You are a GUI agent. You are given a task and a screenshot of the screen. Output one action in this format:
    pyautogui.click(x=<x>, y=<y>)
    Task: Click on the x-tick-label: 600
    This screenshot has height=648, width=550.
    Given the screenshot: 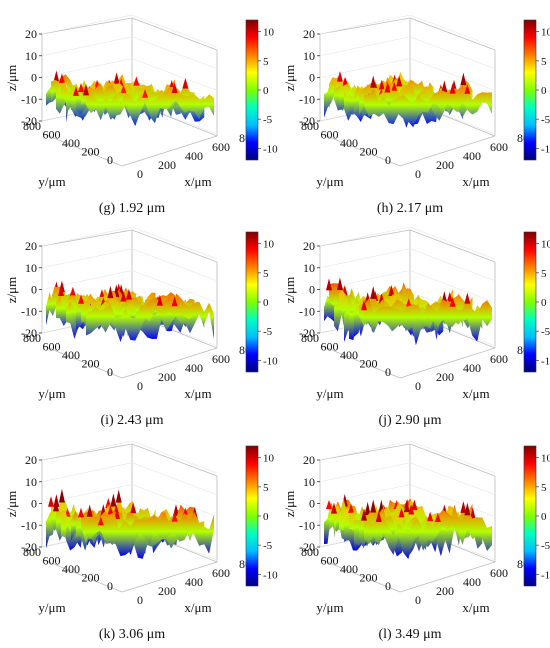 What is the action you would take?
    pyautogui.click(x=221, y=147)
    